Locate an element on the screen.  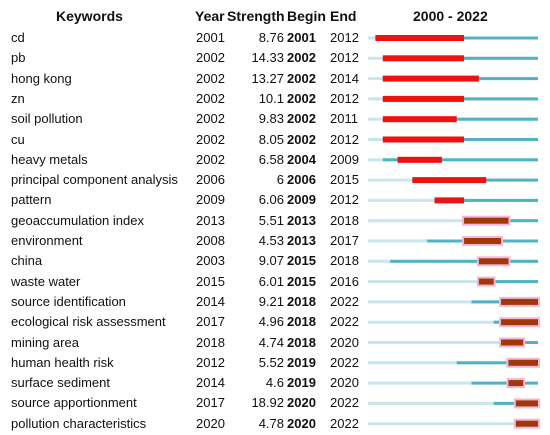
table-row: china 2003 9.07 2015 2018 is located at coordinates (275, 261).